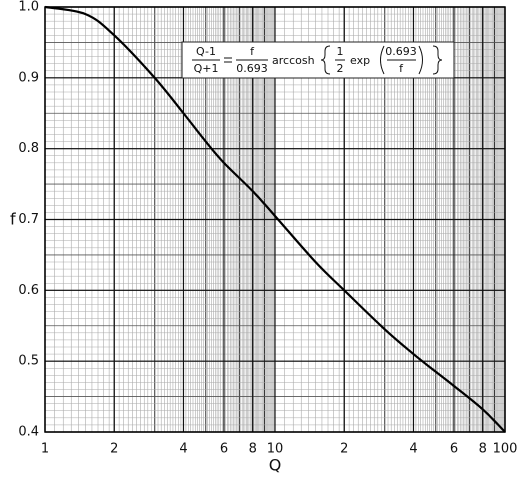  Describe the element at coordinates (28, 7) in the screenshot. I see `y-tick-label: 1.0` at that location.